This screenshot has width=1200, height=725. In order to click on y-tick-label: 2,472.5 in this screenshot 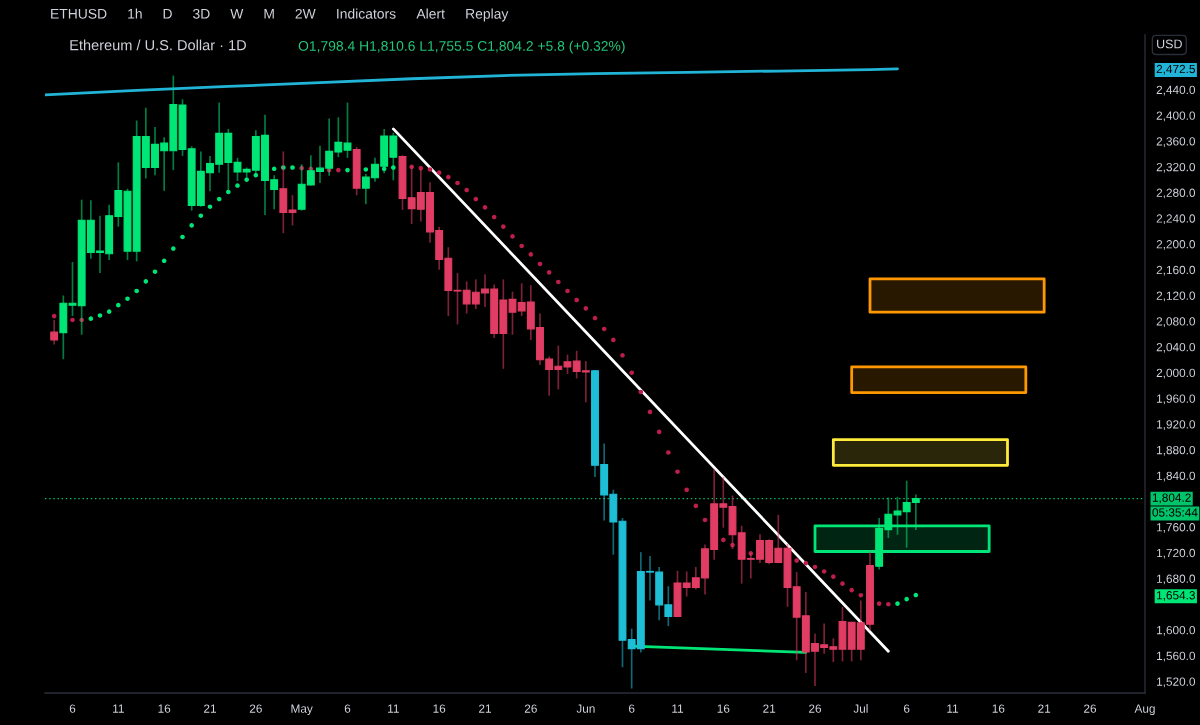, I will do `click(1175, 69)`.